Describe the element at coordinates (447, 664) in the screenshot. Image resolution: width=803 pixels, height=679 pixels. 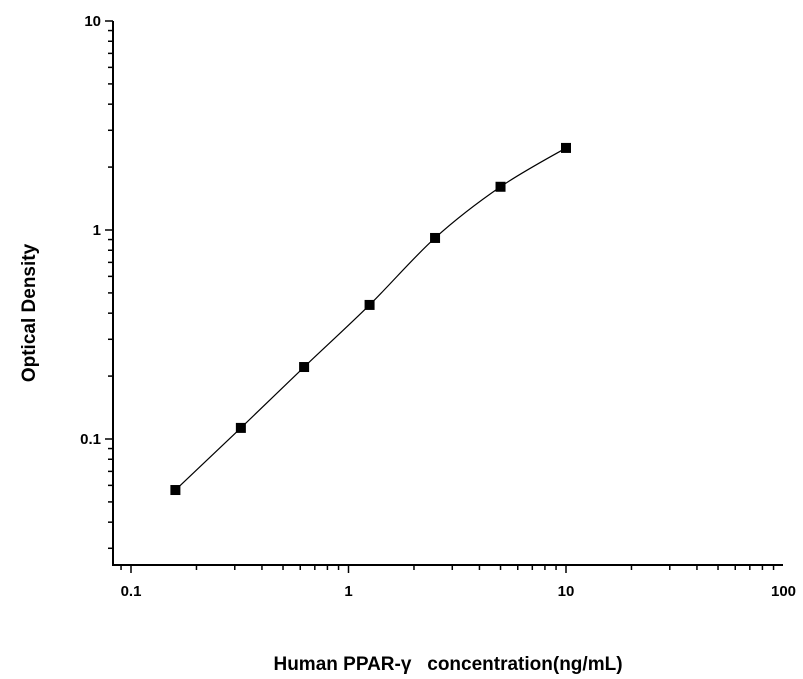
I see `x-axis-title: Human PPAR-γ concentration(ng/mL)` at that location.